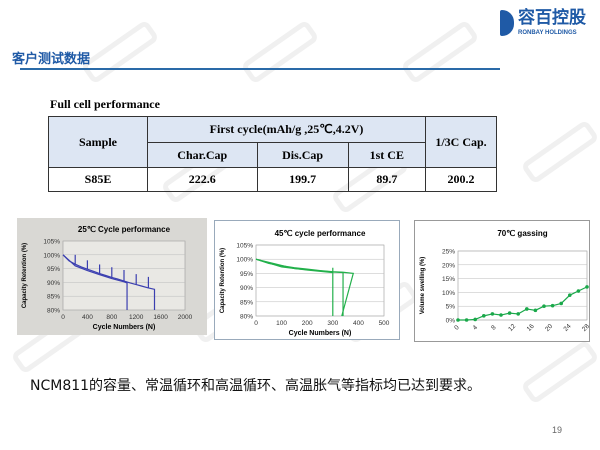  What do you see at coordinates (461, 142) in the screenshot?
I see `header-third-c: 1/3C Cap.` at bounding box center [461, 142].